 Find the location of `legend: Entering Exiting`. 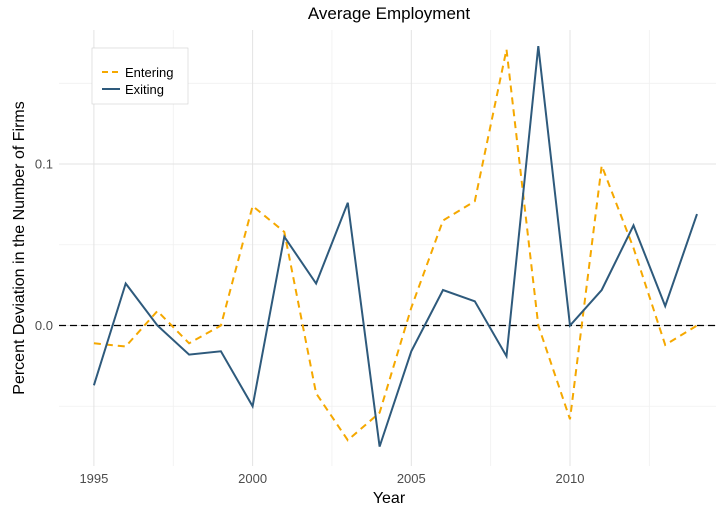

legend: Entering Exiting is located at coordinates (140, 76).